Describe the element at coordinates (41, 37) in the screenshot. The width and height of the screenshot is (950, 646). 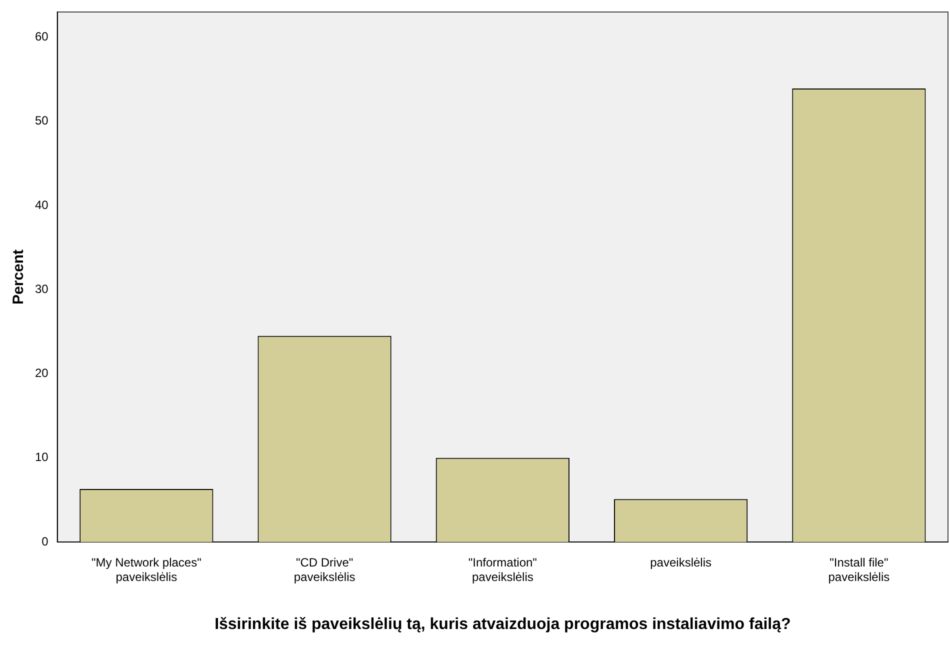
I see `y-tick-label: 60` at that location.